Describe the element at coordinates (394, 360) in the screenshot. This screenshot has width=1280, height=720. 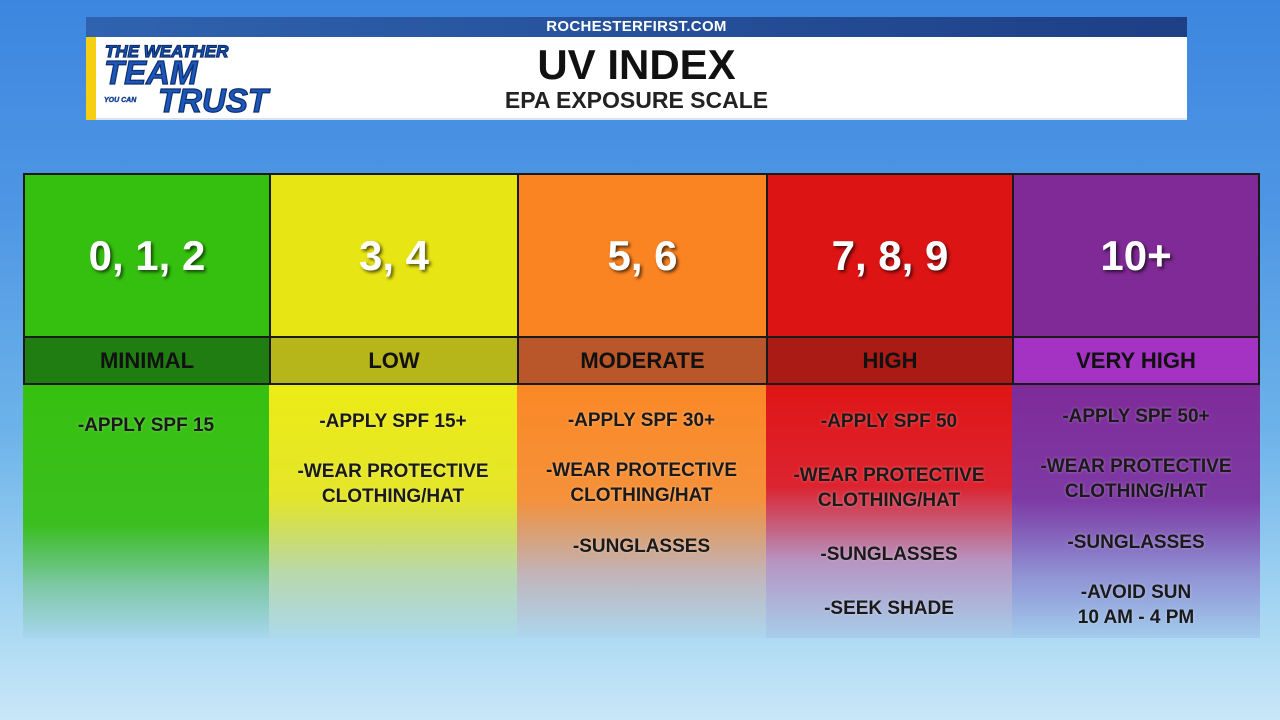
I see `uv-level-low: LOW` at that location.